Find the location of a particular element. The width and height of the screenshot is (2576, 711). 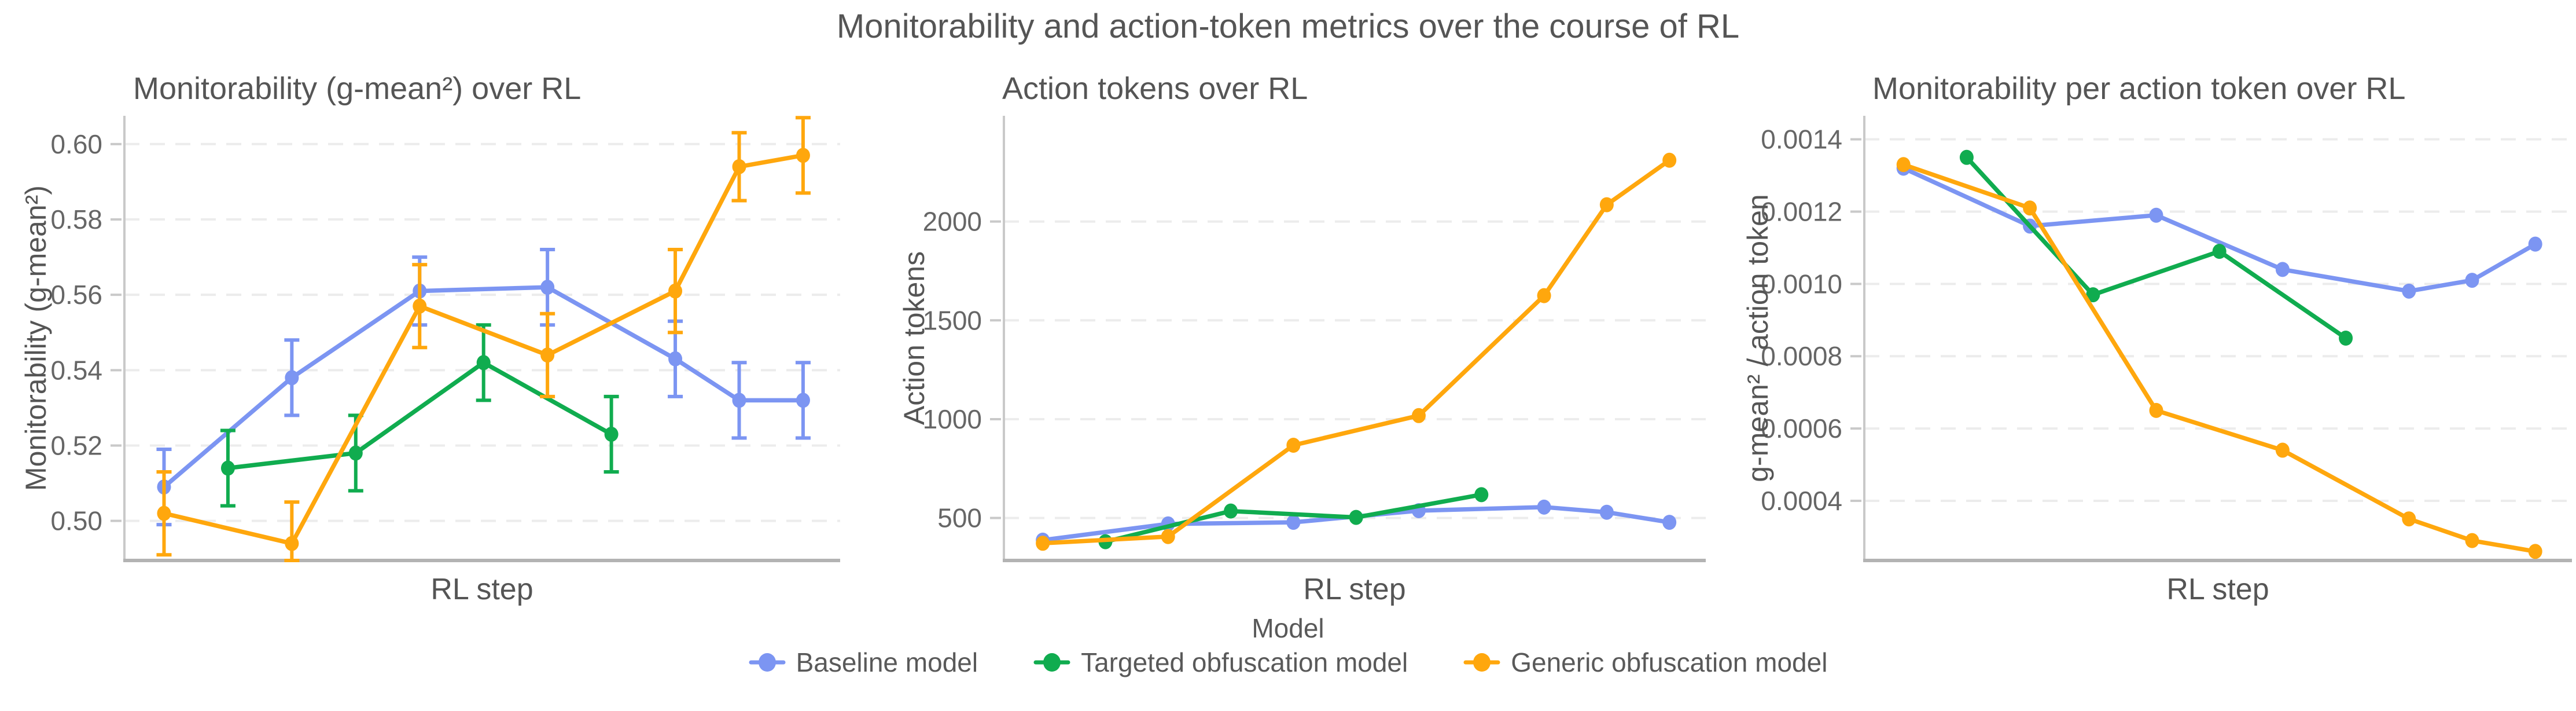

legend-item-targeted: Targeted obfuscation model is located at coordinates (1220, 663).